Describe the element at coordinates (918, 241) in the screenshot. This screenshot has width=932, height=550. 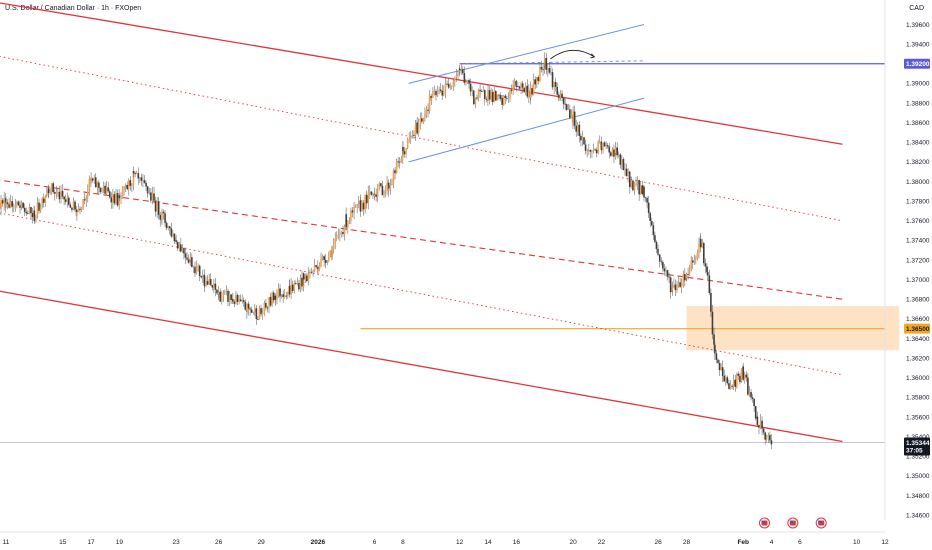
I see `price-tick-label: 1.37400` at that location.